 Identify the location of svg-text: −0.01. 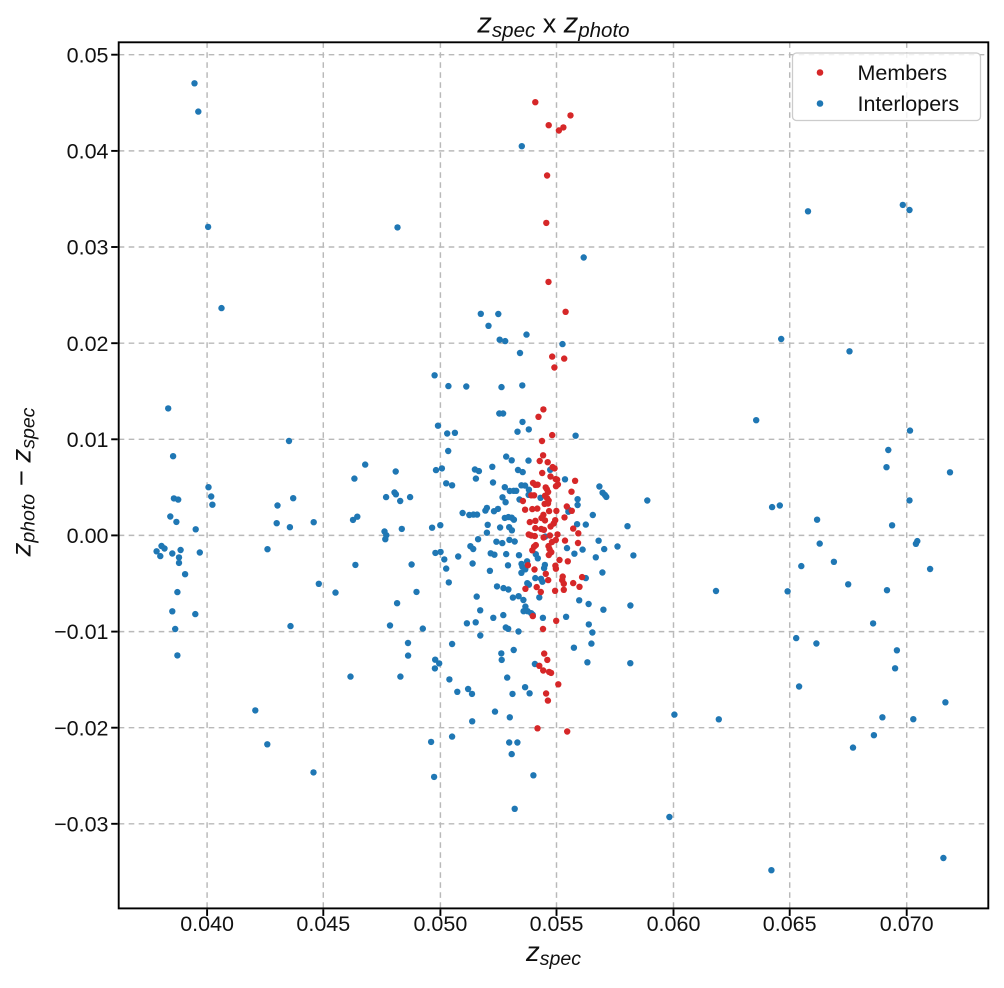
(81, 632).